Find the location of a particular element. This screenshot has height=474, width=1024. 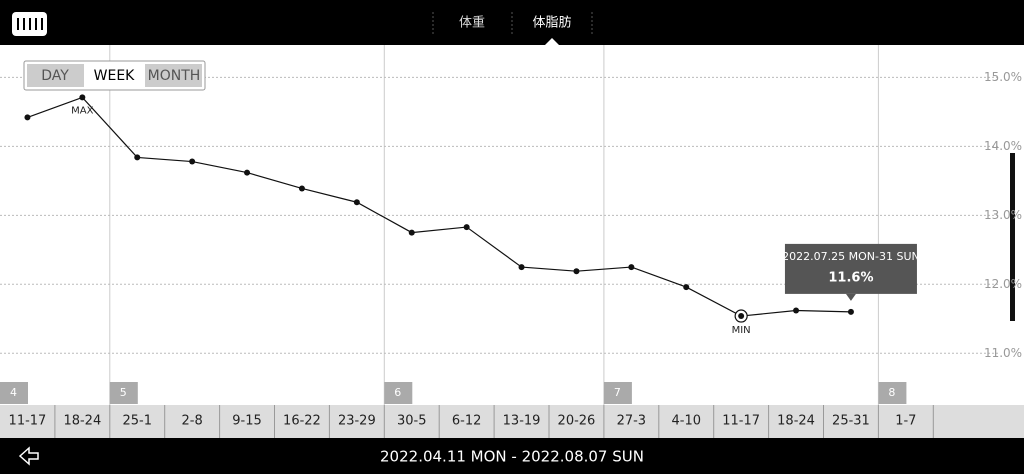

back-button is located at coordinates (28, 456).